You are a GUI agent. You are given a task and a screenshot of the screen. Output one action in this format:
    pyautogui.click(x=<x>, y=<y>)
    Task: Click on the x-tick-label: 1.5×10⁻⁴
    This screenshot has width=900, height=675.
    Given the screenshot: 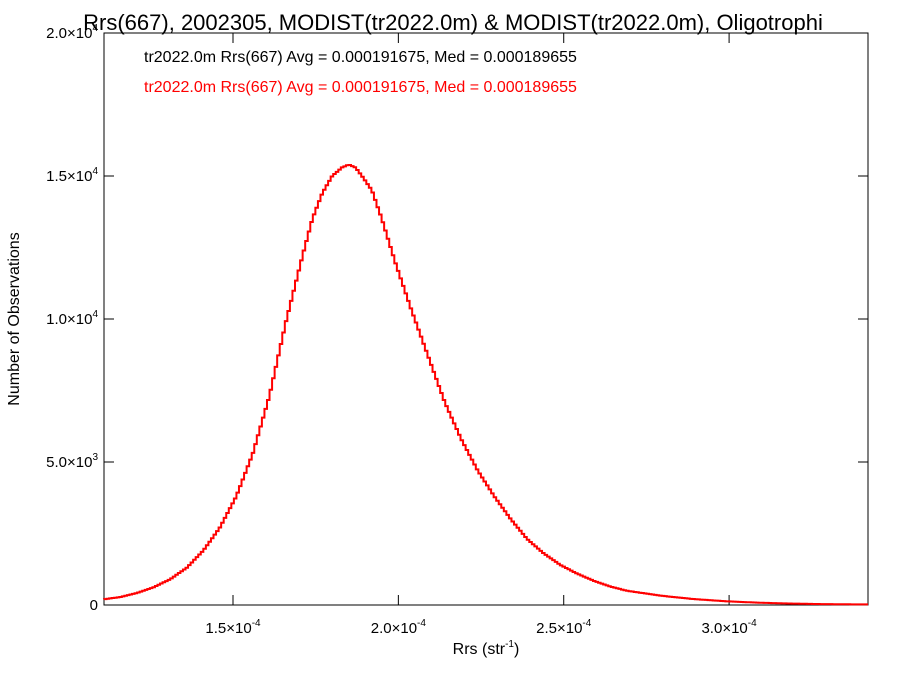 What is the action you would take?
    pyautogui.click(x=233, y=627)
    